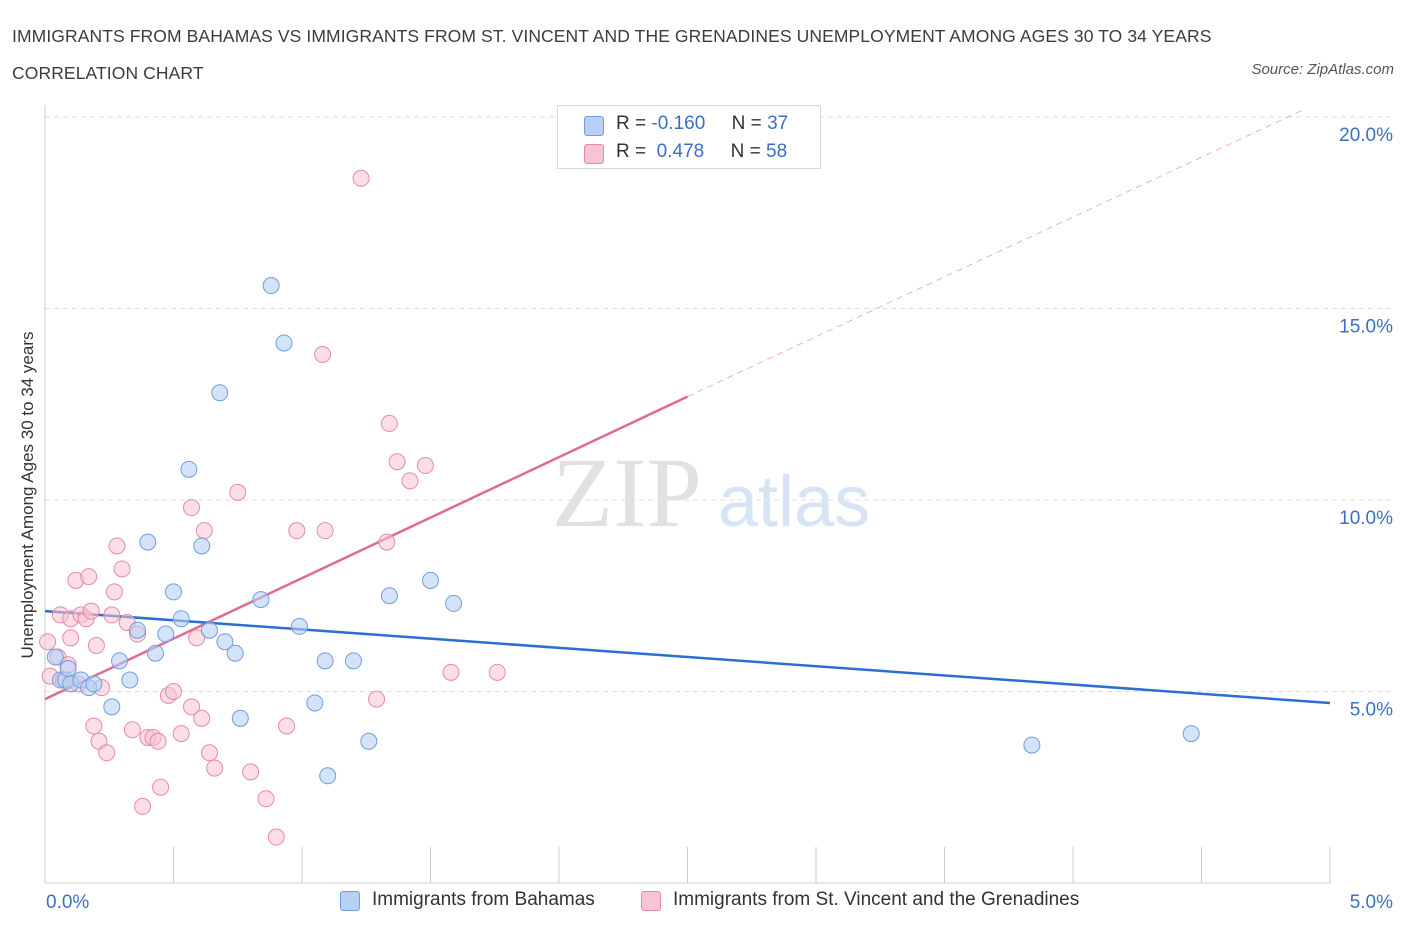 This screenshot has width=1406, height=930. Describe the element at coordinates (687, 657) in the screenshot. I see `bahamas-trend-line` at that location.